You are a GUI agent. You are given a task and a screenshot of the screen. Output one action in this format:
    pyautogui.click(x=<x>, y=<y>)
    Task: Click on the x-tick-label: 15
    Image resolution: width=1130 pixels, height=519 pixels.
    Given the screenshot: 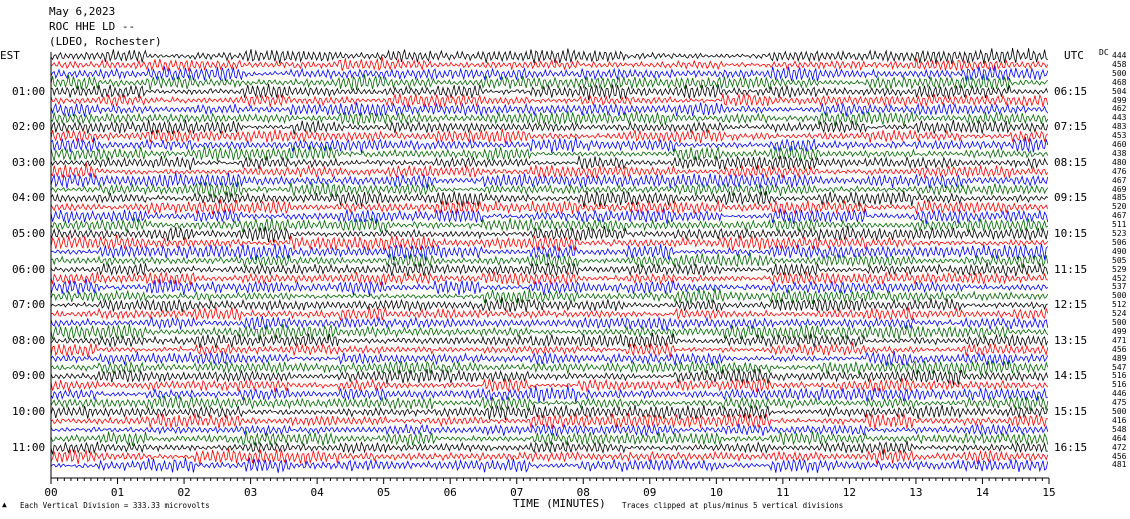 What is the action you would take?
    pyautogui.click(x=1049, y=492)
    